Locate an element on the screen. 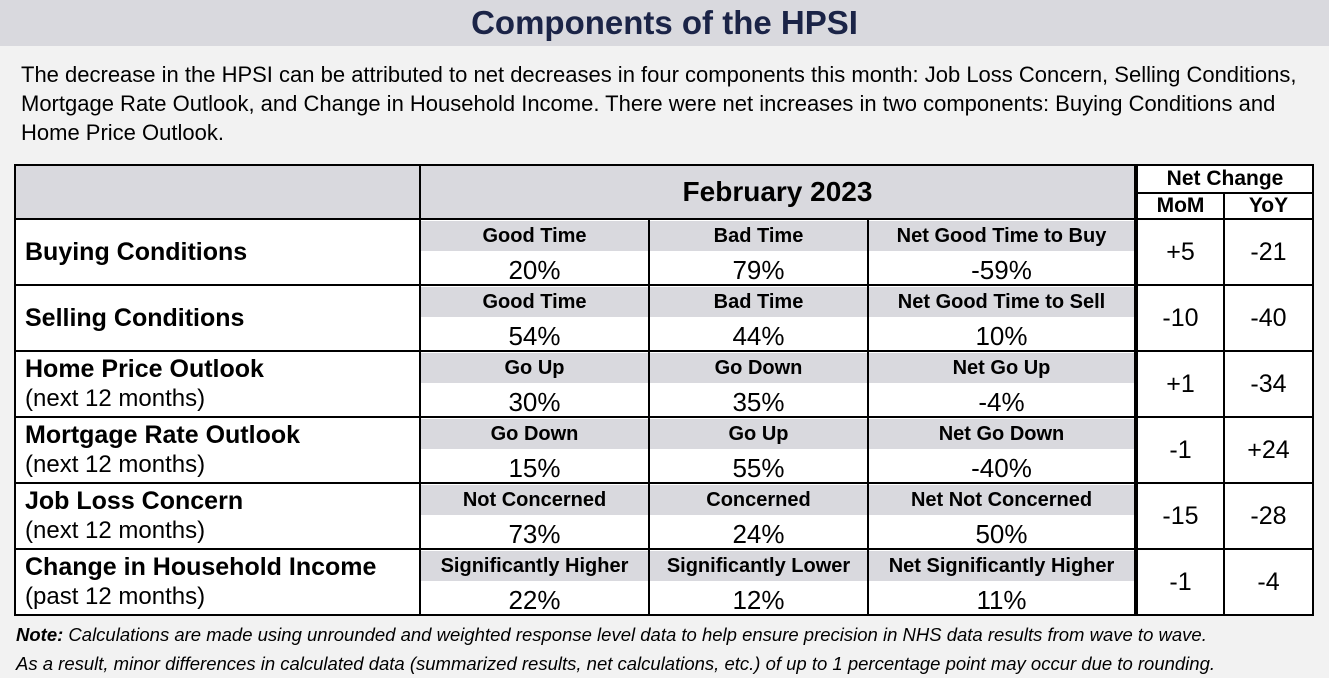 The image size is (1329, 678). response-cell: Net Not Concerned 50% is located at coordinates (1002, 516).